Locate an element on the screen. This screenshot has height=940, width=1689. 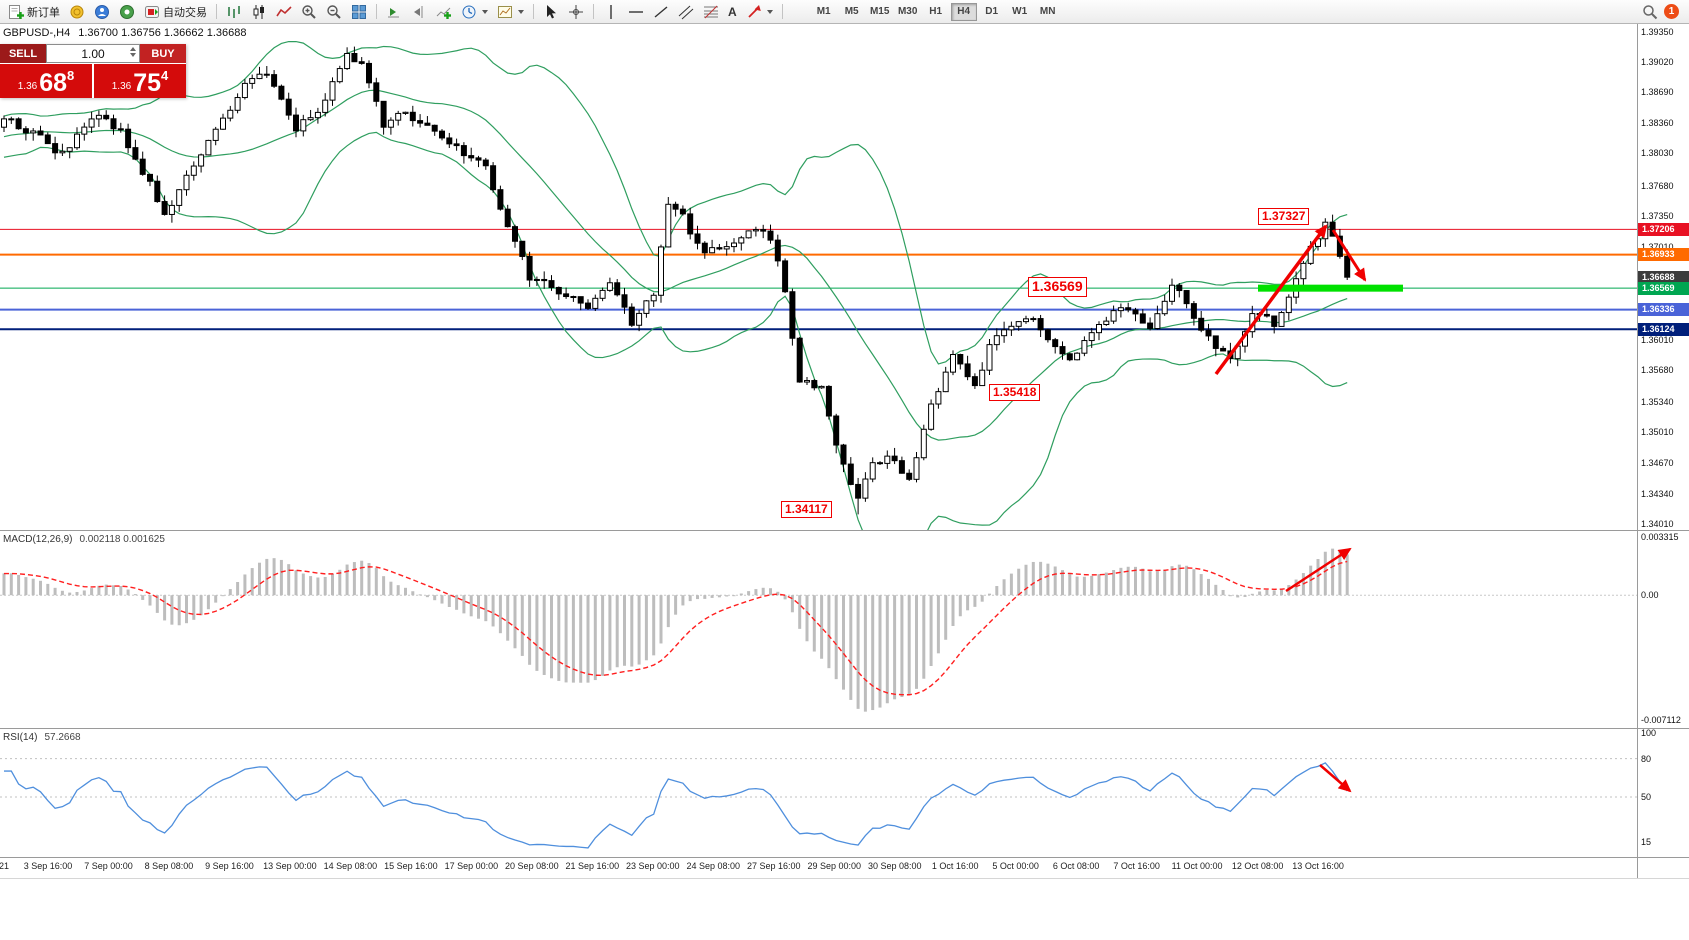
time-axis-label: 24 Sep 08:00 is located at coordinates (713, 866).